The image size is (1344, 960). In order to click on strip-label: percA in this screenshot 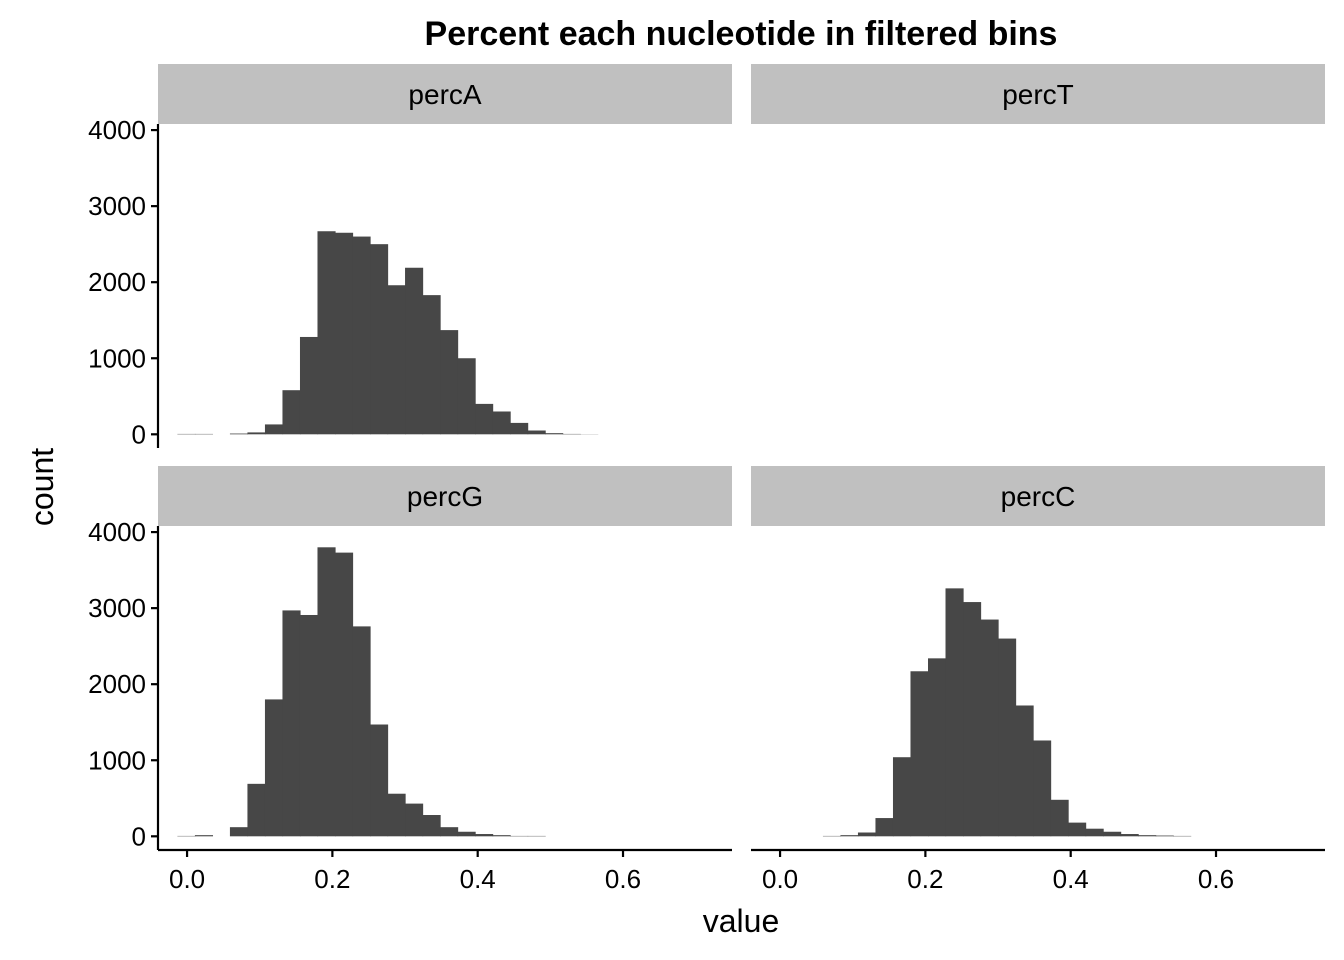, I will do `click(444, 94)`.